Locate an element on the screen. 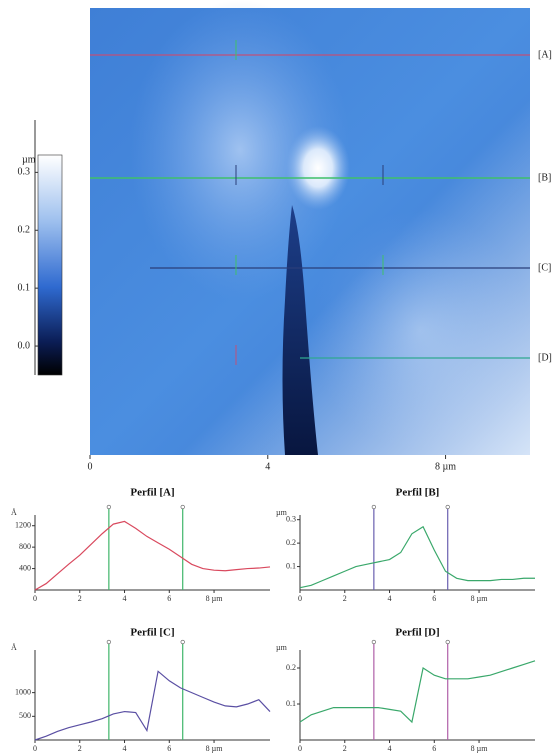 The height and width of the screenshot is (753, 560). colorbar-tick-label: 0.0 is located at coordinates (24, 345).